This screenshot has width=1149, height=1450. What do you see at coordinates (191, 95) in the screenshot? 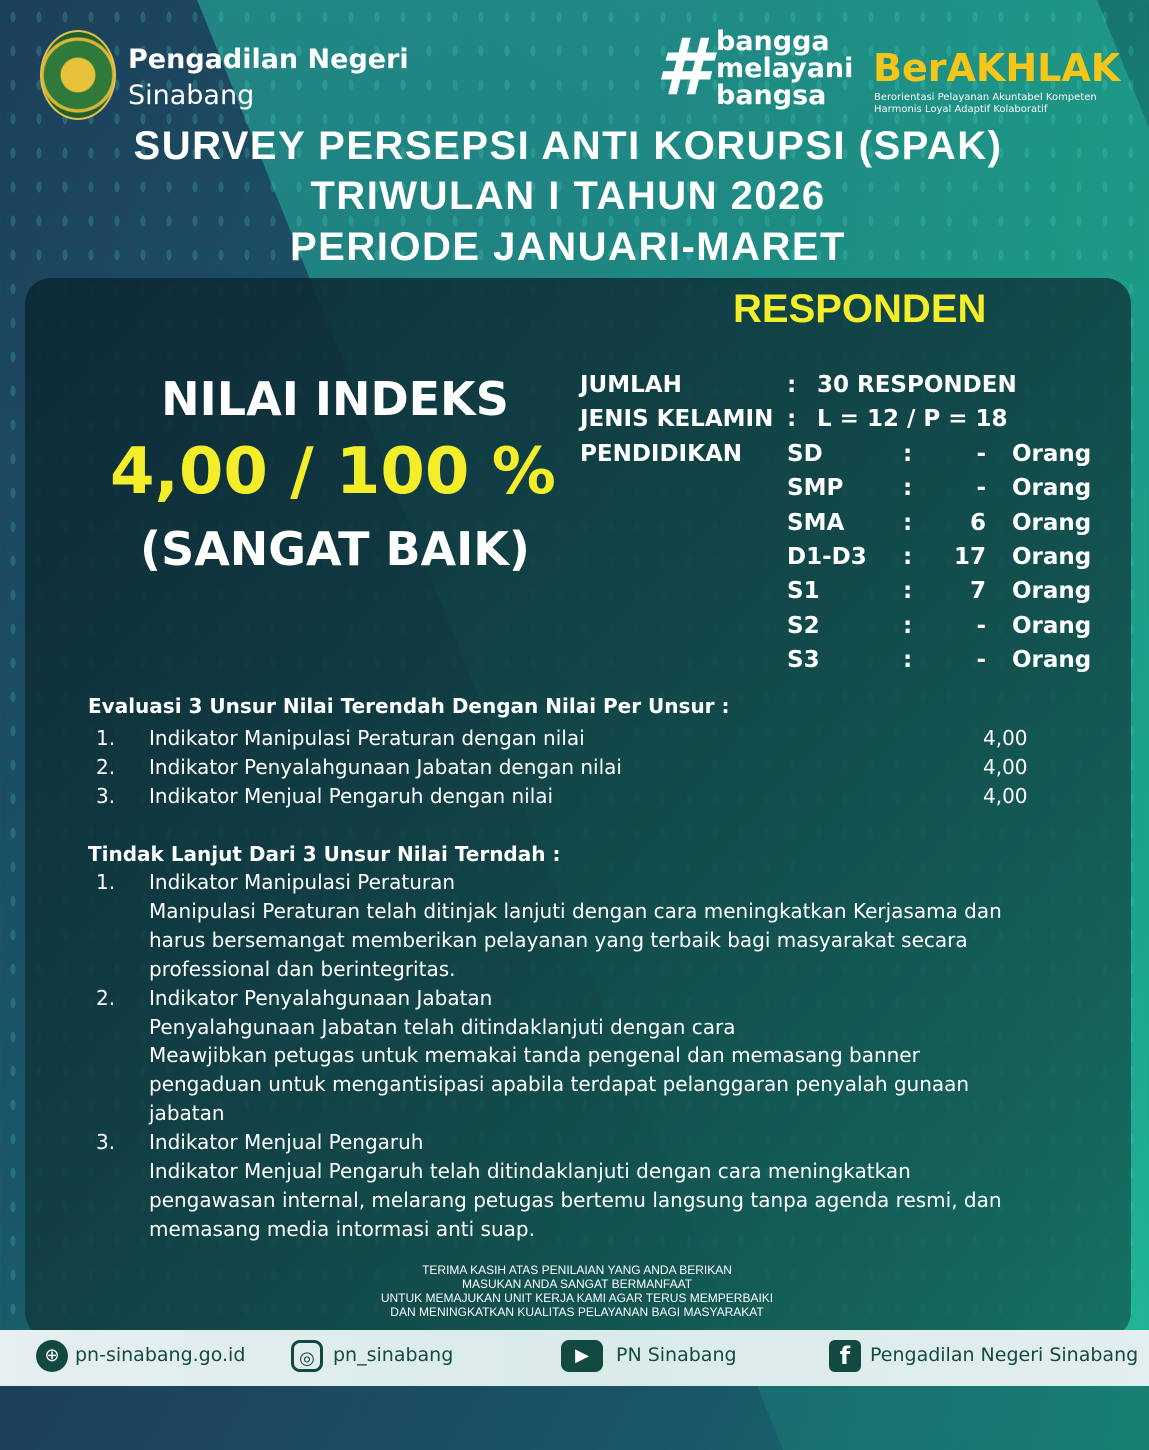
I see `org-name-line2: Sinabang` at bounding box center [191, 95].